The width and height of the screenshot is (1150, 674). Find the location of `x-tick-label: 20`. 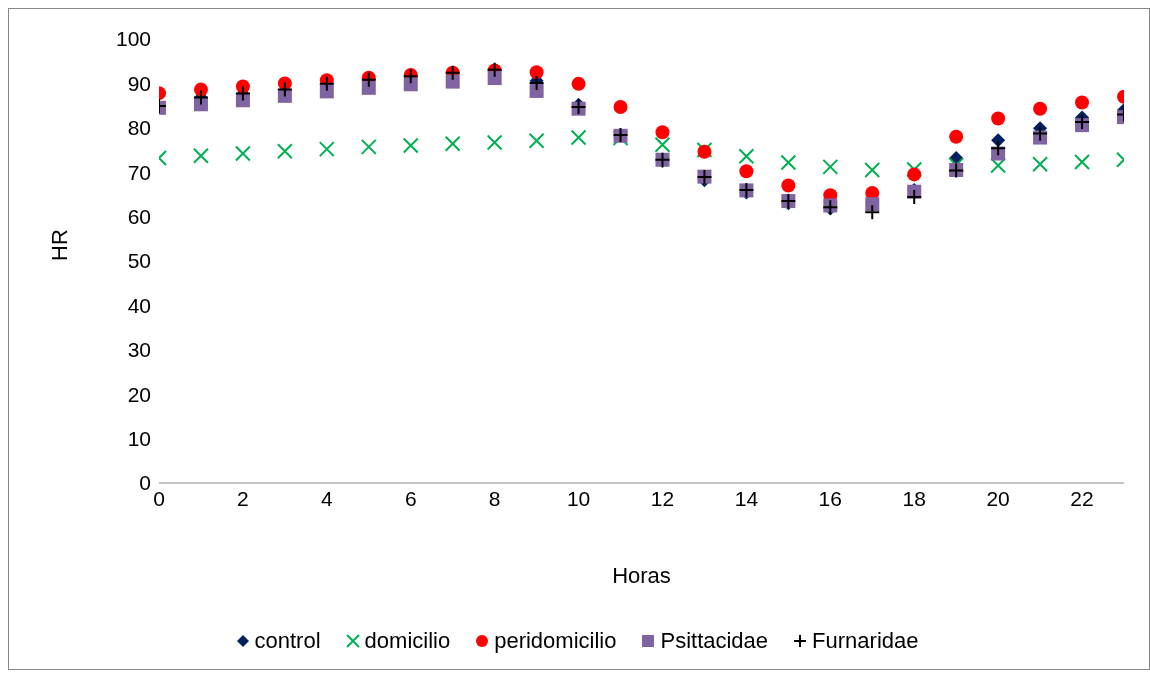

x-tick-label: 20 is located at coordinates (998, 498).